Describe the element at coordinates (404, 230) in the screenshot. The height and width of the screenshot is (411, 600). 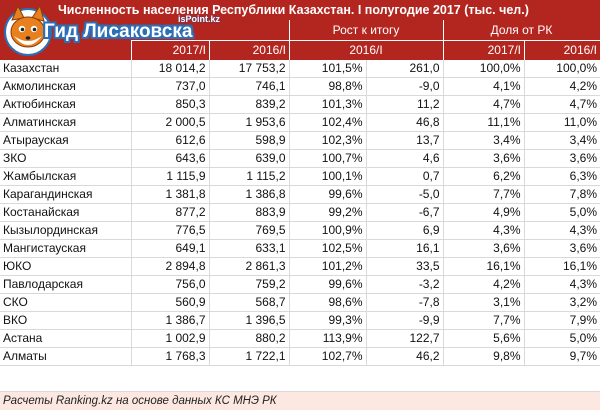
I see `cell-diff: 6,9` at that location.